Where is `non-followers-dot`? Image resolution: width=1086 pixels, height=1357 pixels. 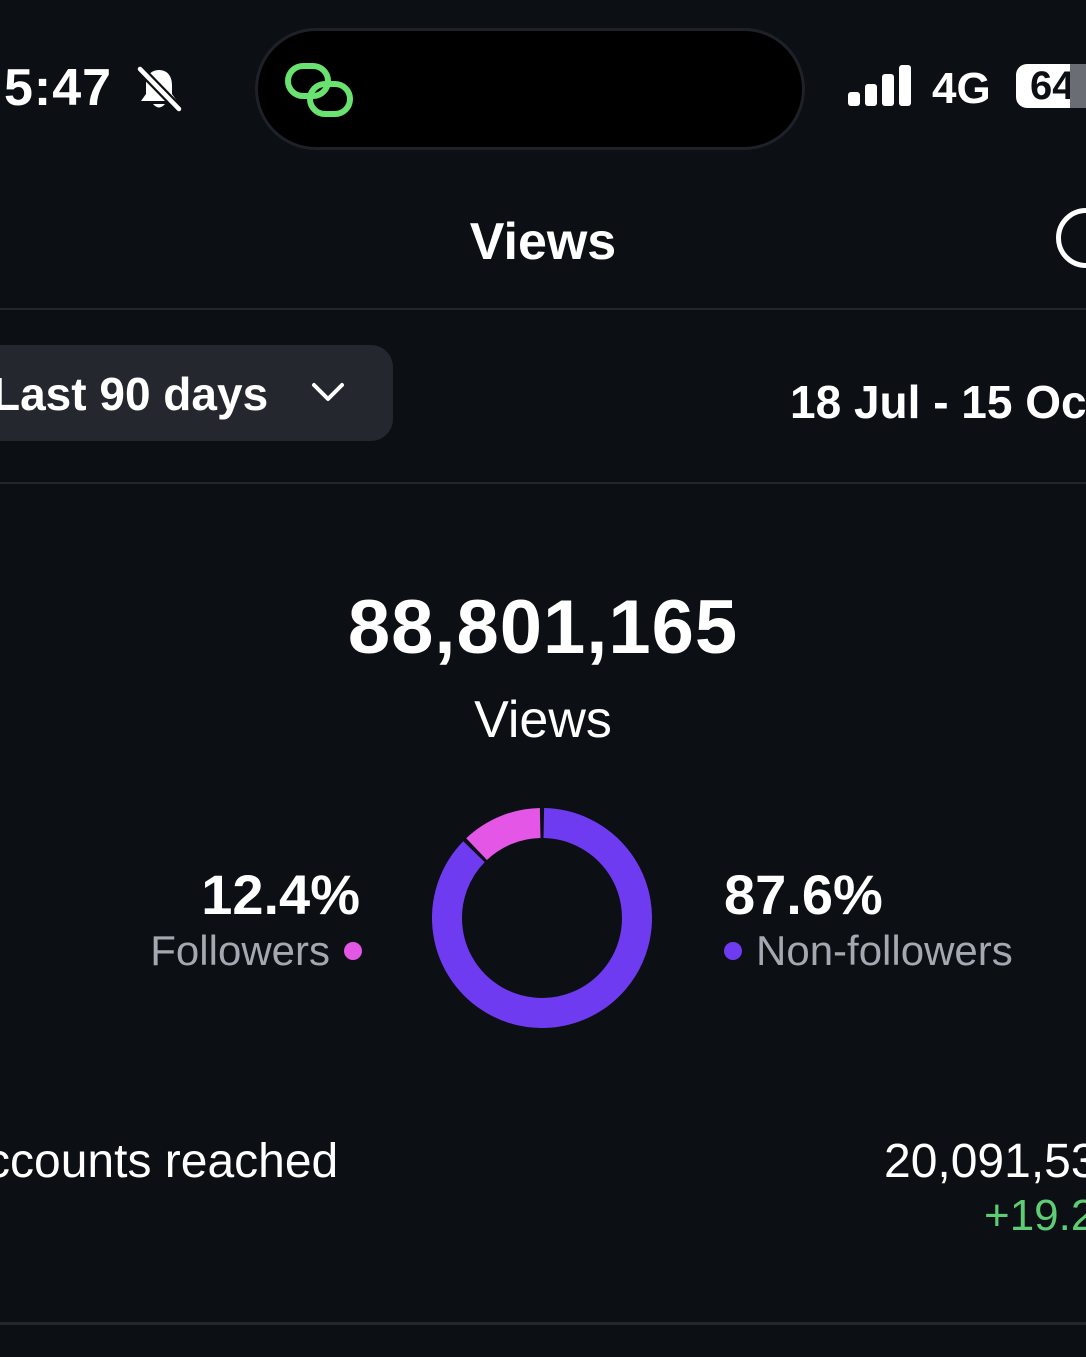 non-followers-dot is located at coordinates (733, 951).